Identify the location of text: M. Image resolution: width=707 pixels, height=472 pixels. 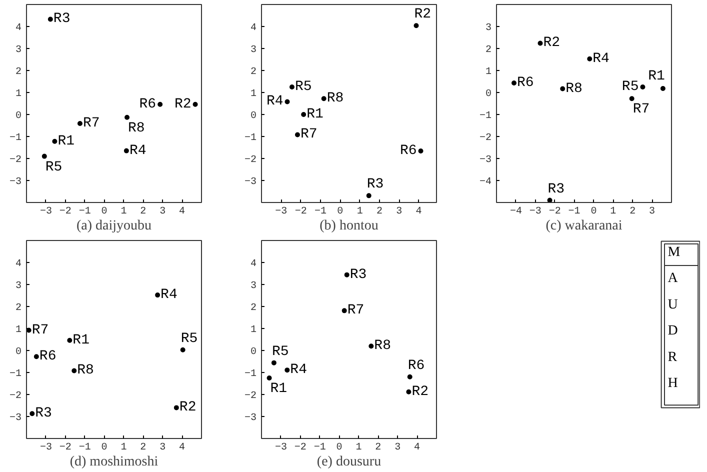
(674, 252).